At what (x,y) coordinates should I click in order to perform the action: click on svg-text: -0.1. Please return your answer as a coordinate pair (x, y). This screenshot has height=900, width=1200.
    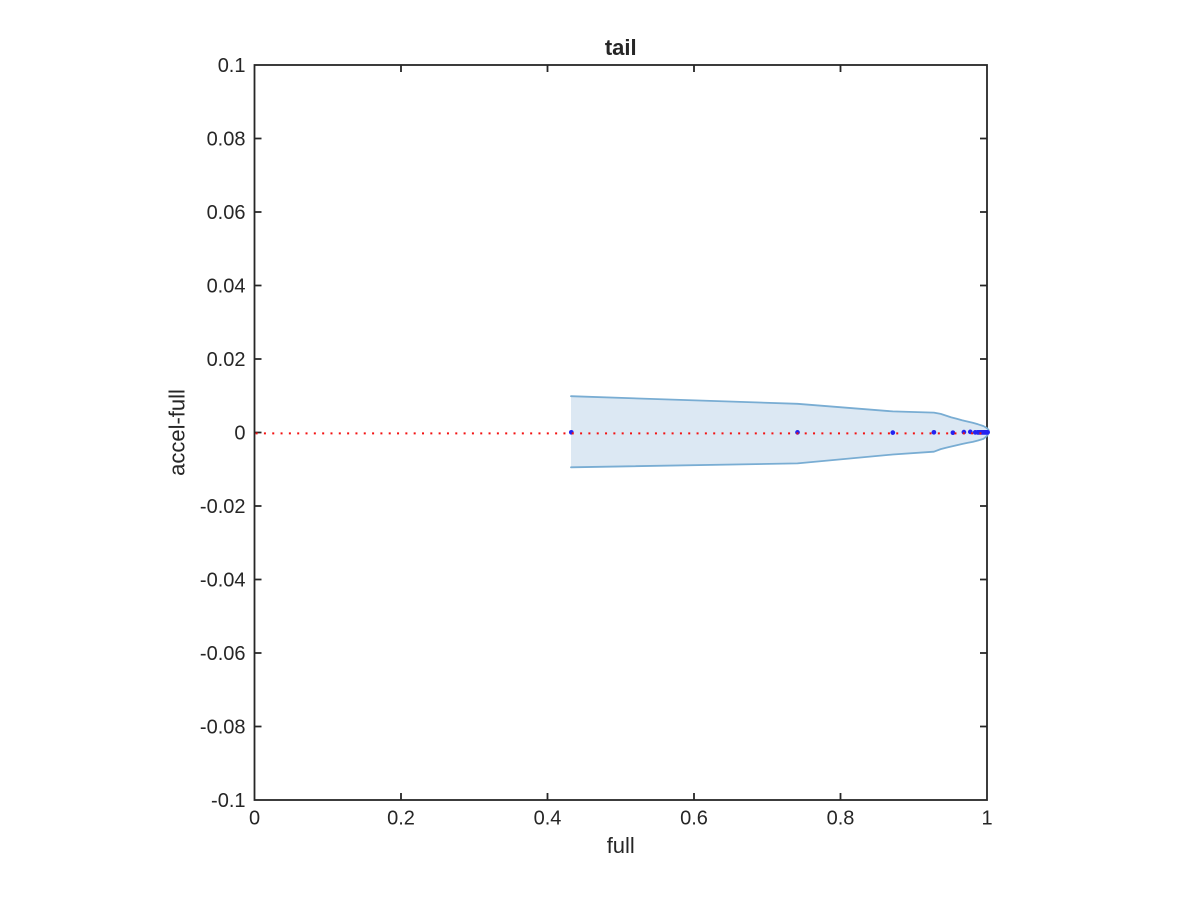
    Looking at the image, I should click on (228, 801).